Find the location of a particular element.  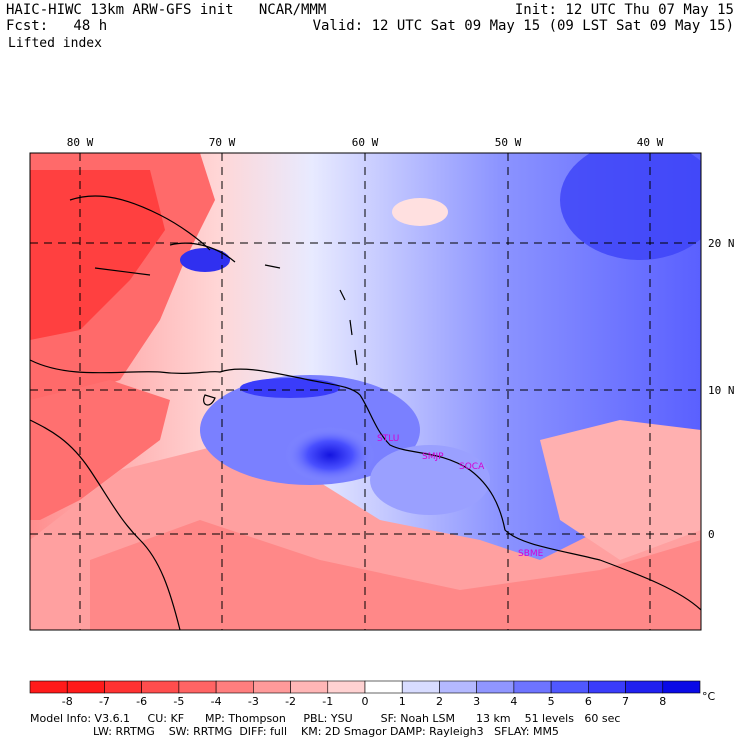

colorbar-tick-label: 4 is located at coordinates (513, 701).